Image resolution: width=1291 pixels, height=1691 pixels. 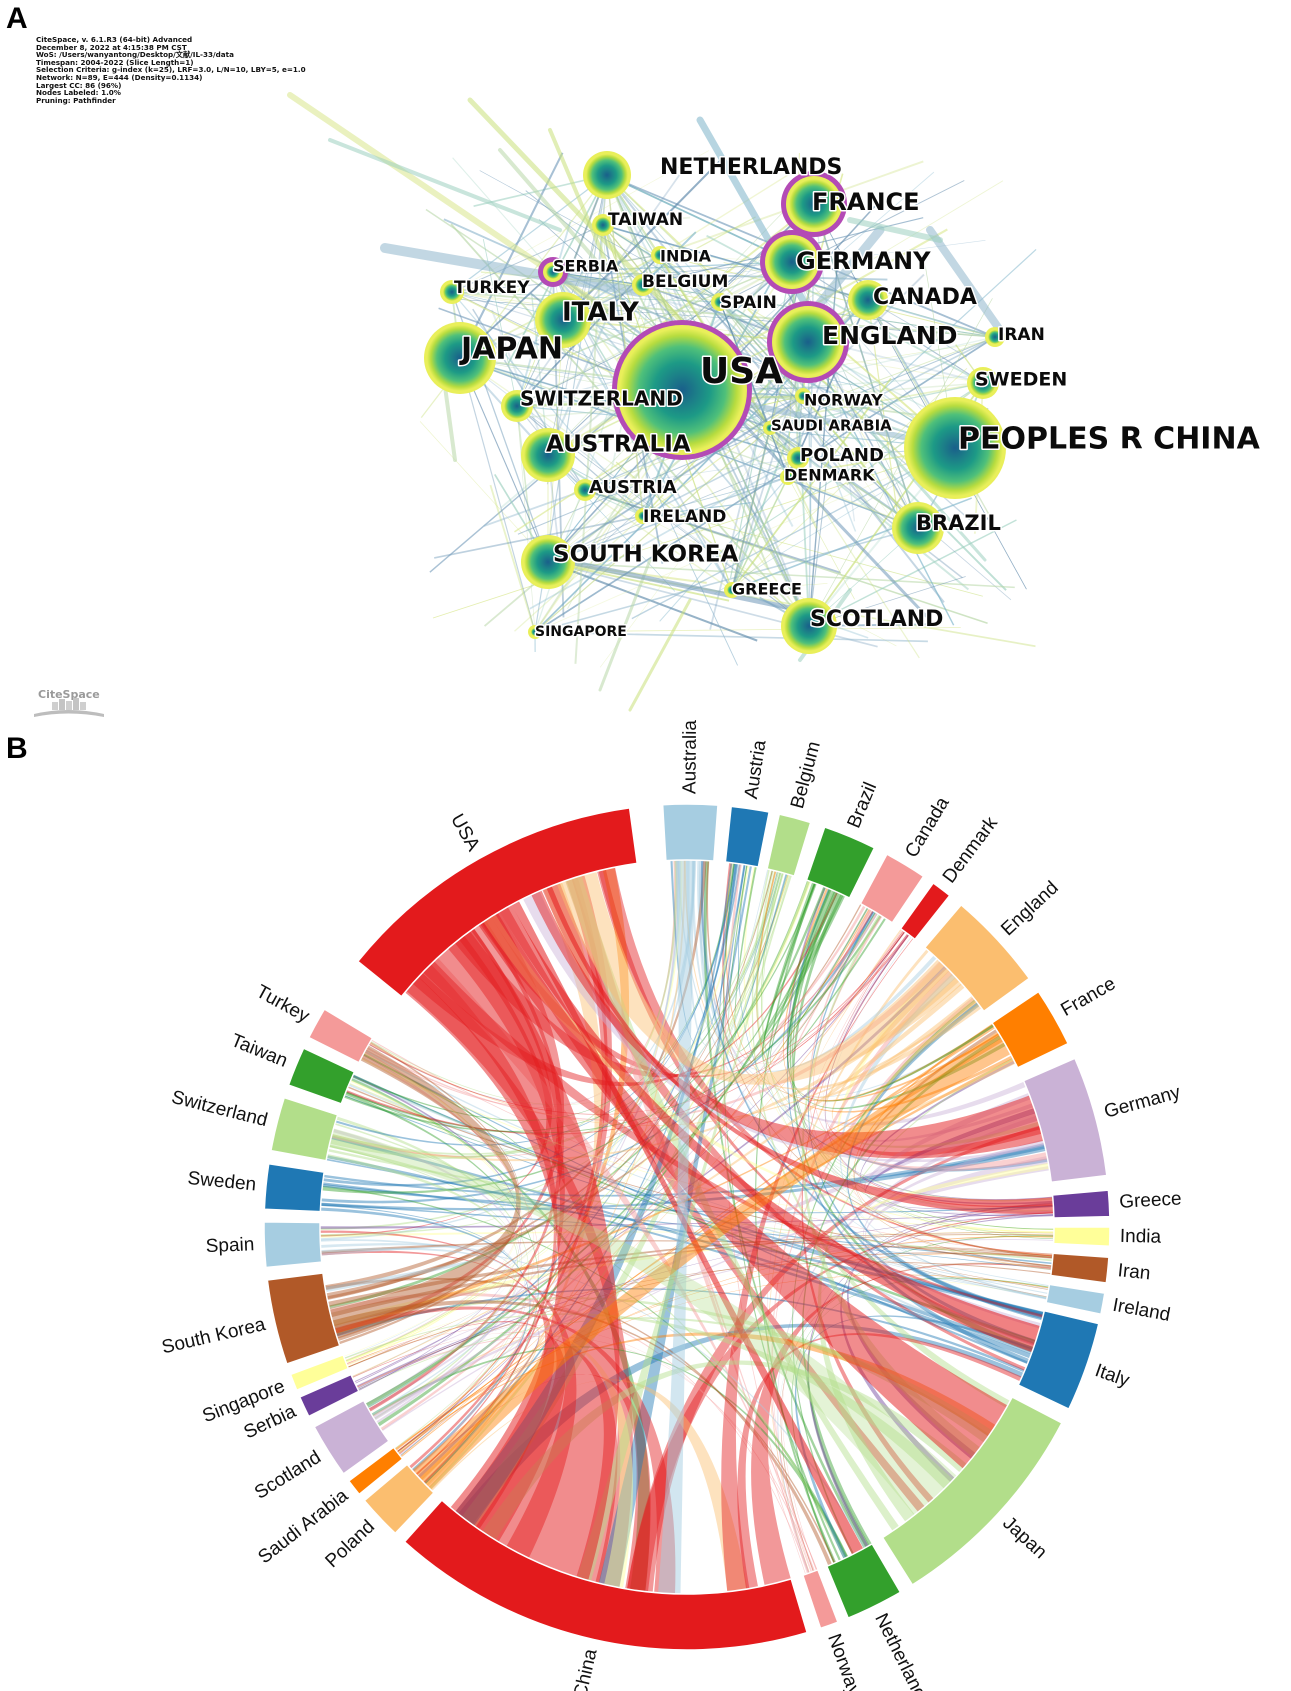 What do you see at coordinates (687, 1220) in the screenshot?
I see `chord-ribbon-greece-spain` at bounding box center [687, 1220].